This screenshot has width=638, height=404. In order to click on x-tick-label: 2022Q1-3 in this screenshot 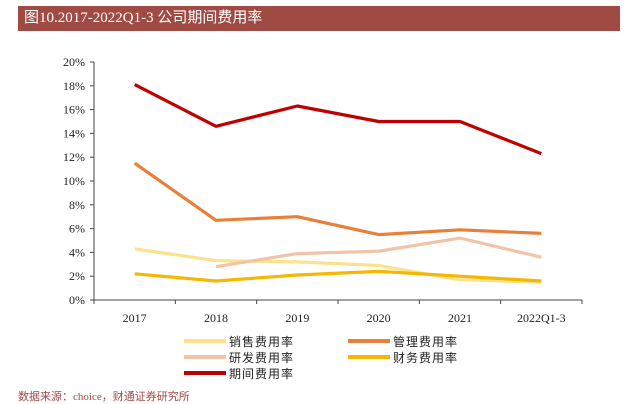, I will do `click(541, 318)`.